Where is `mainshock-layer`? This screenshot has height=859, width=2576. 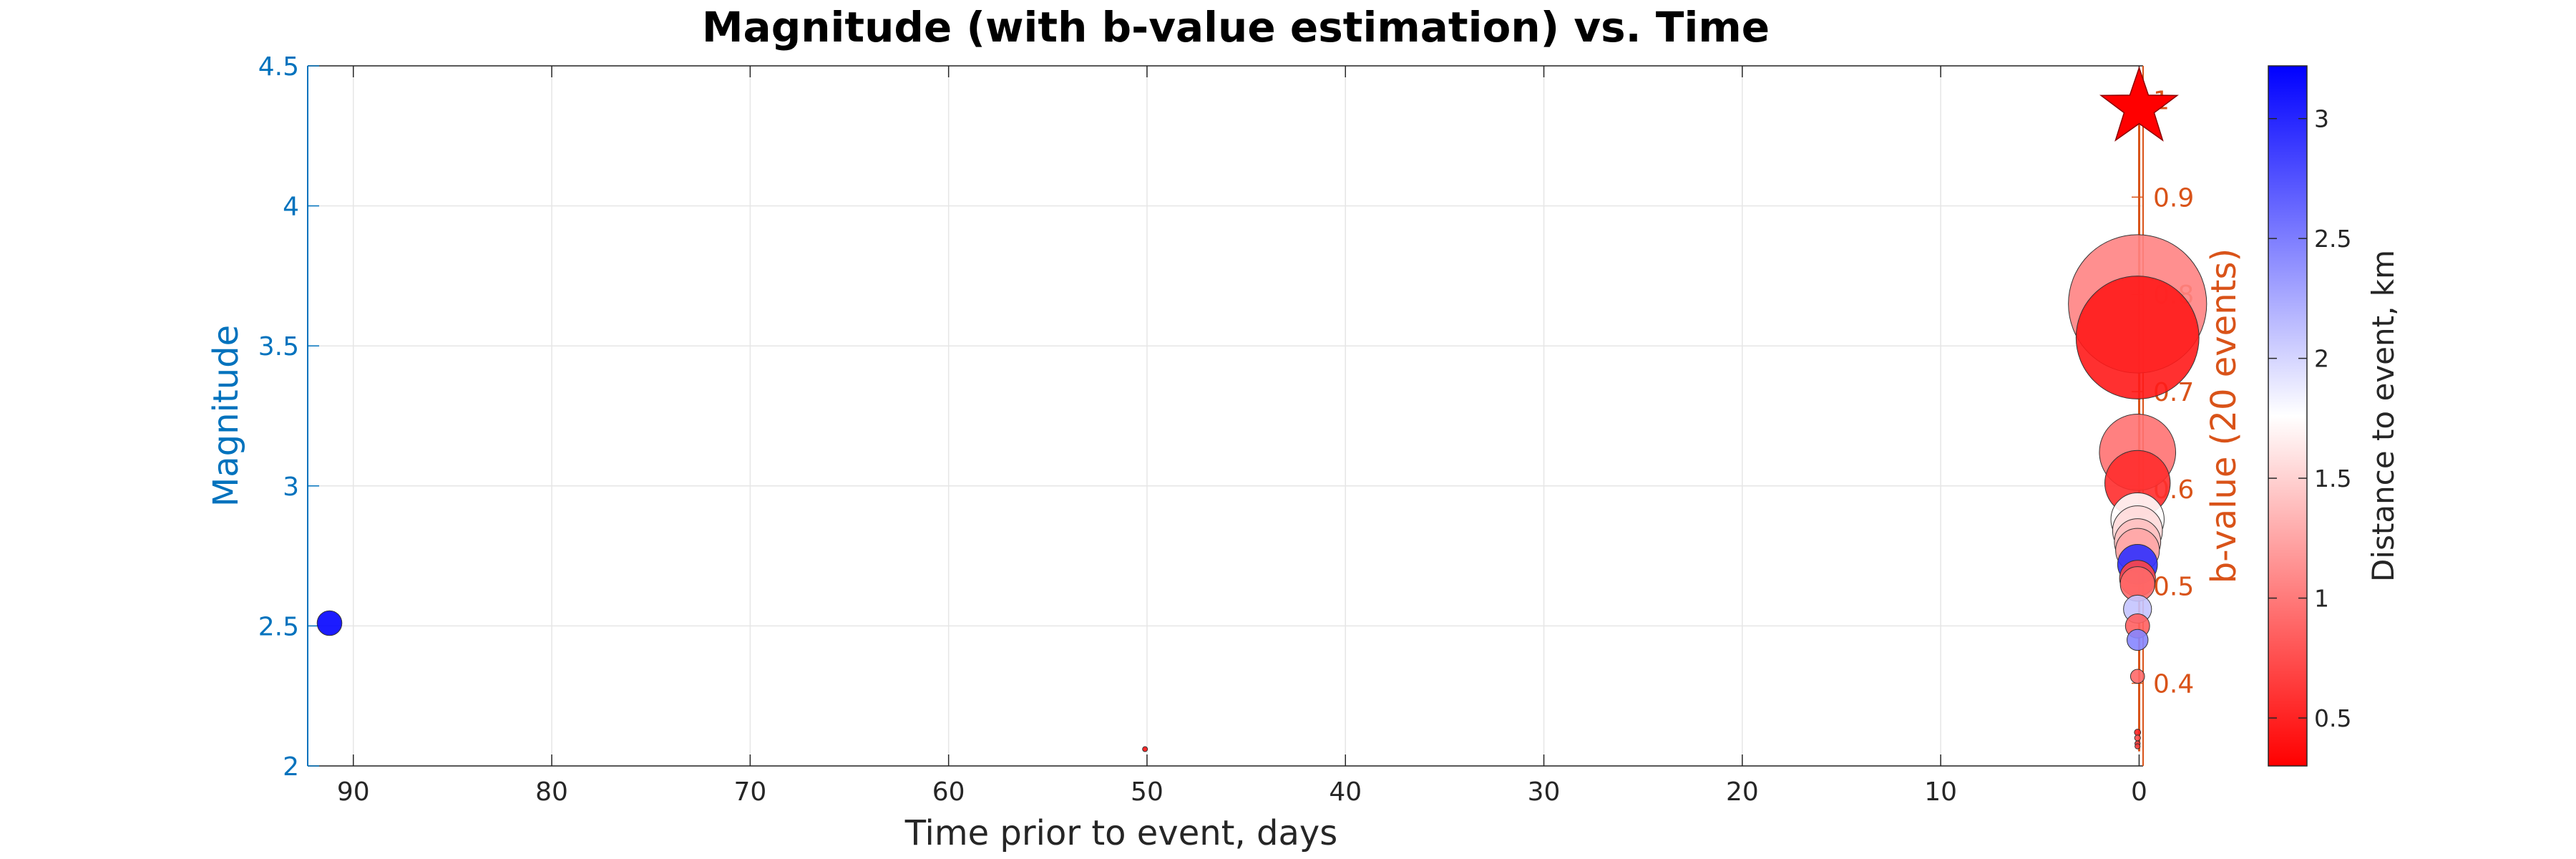
mainshock-layer is located at coordinates (2139, 104).